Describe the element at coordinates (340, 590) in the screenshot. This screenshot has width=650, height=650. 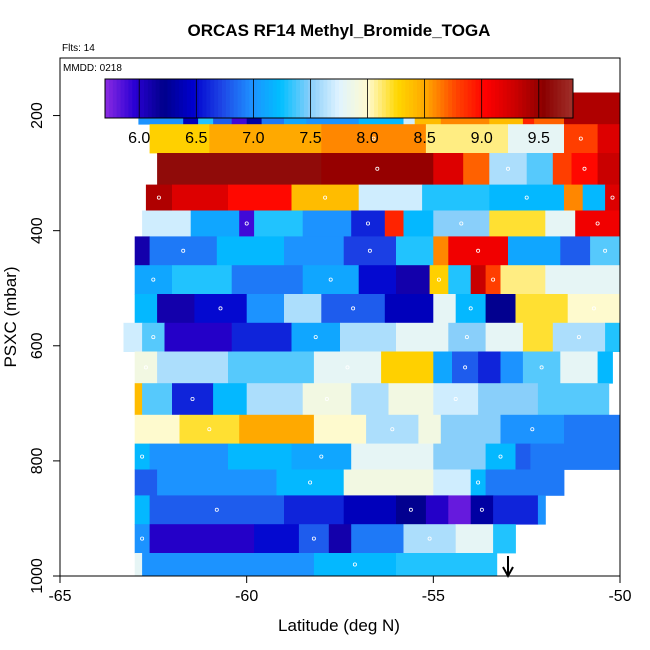
I see `x-axis: -65 -60 -55 -50` at that location.